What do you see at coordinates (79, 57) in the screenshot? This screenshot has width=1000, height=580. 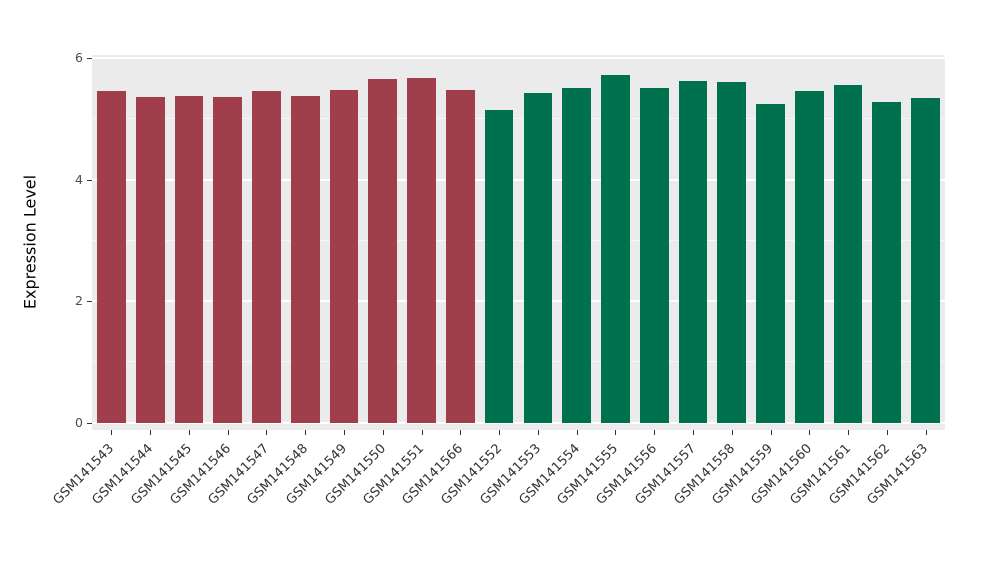 I see `y-tick-label: 6` at bounding box center [79, 57].